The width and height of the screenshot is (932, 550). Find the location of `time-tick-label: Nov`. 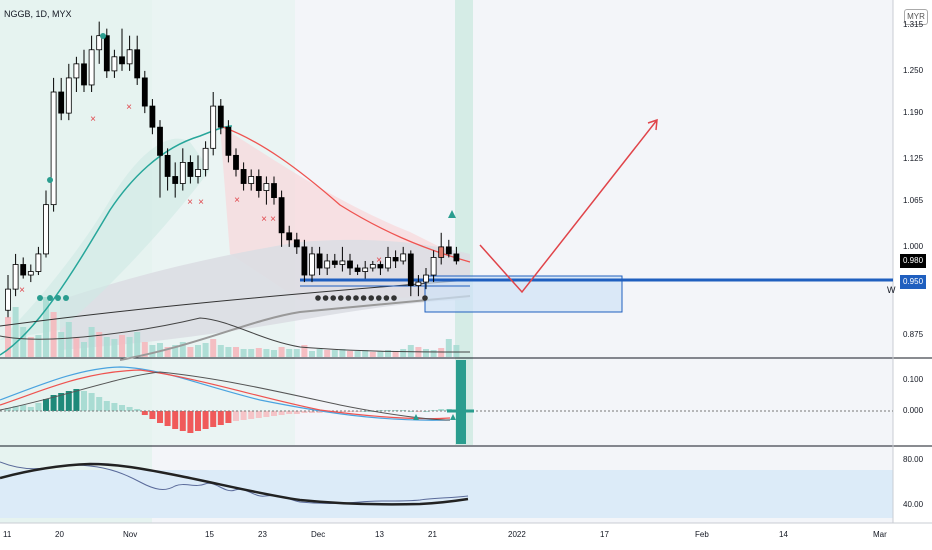

time-tick-label: Nov is located at coordinates (130, 534).